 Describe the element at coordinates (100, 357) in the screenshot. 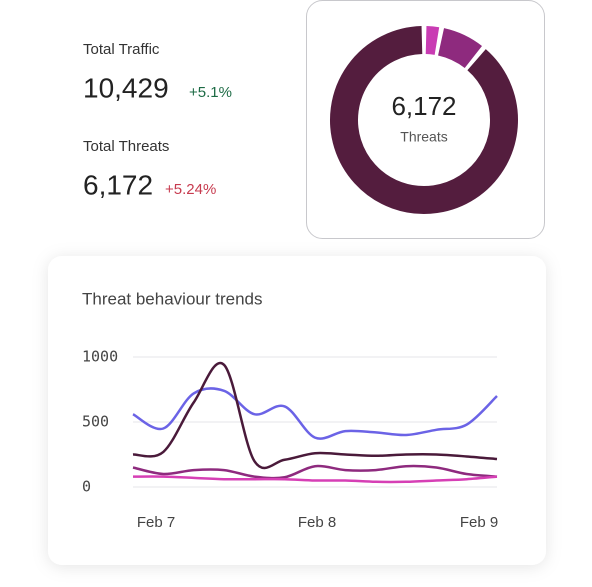

I see `y-tick-label: 1000` at that location.